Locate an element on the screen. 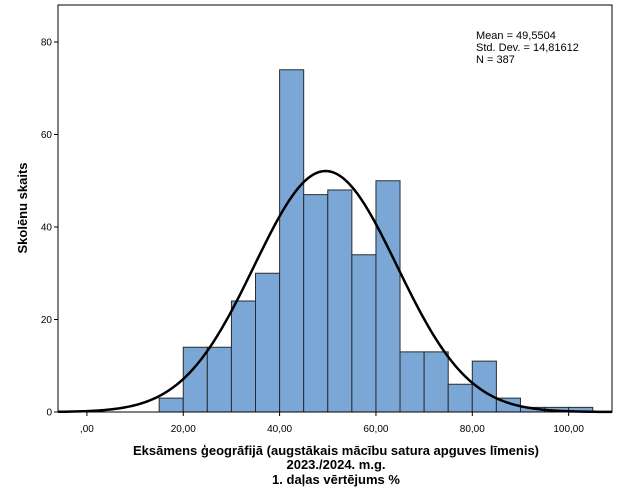 The height and width of the screenshot is (500, 625). y-tick-label-0: 0 is located at coordinates (49, 413).